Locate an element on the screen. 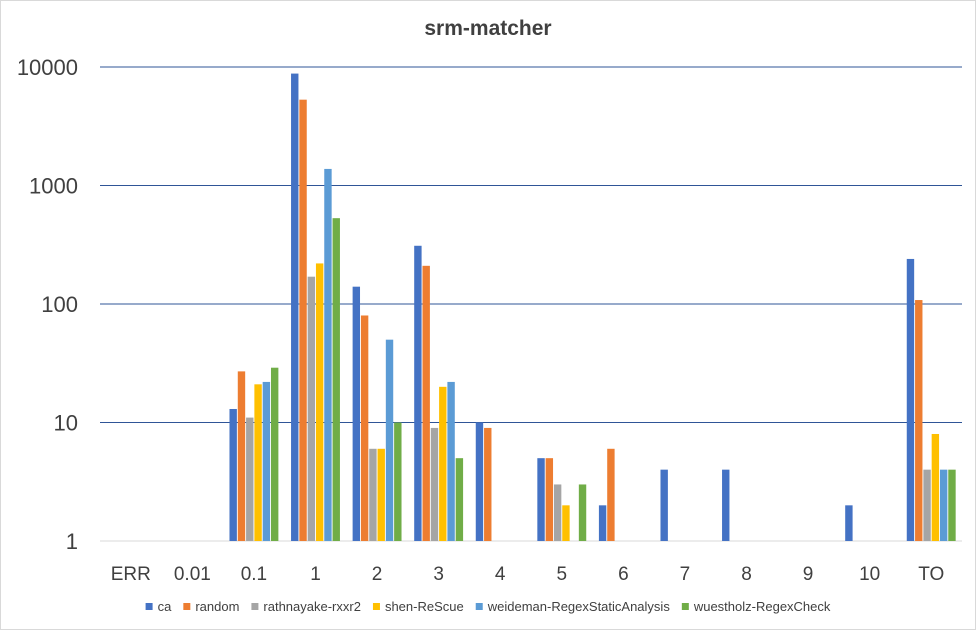 Image resolution: width=976 pixels, height=630 pixels. legend-item-shen-ReScue: shen-ReScue is located at coordinates (418, 606).